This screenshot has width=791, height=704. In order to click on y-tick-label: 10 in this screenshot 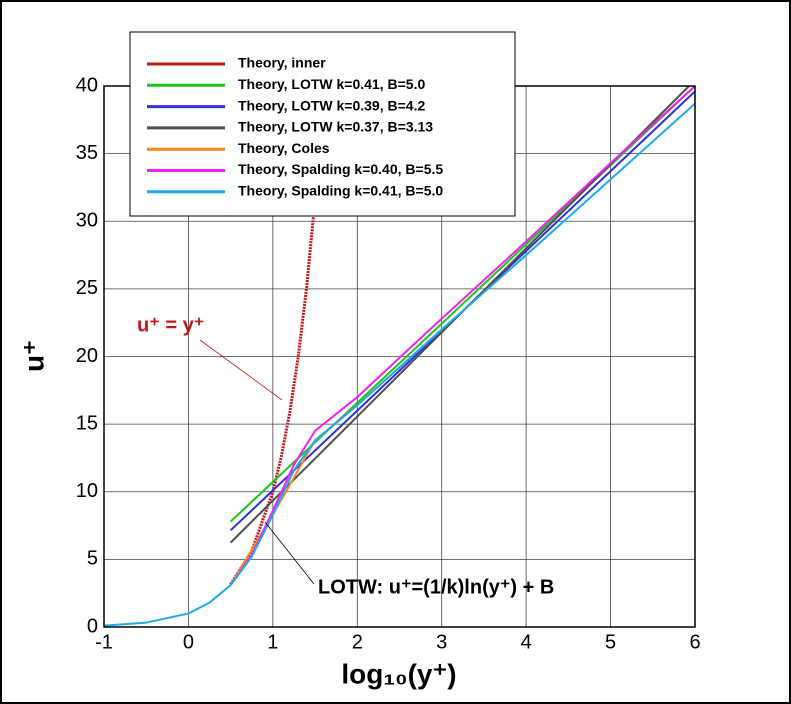, I will do `click(87, 491)`.